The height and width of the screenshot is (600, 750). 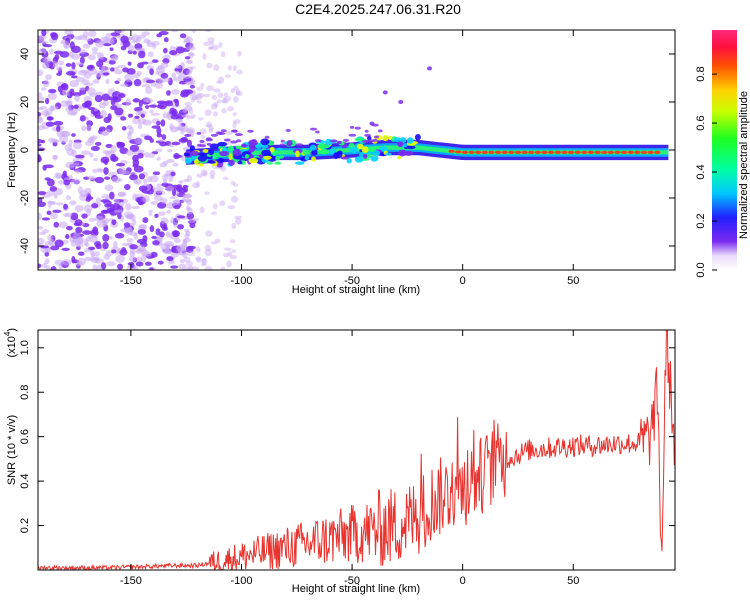 What do you see at coordinates (131, 581) in the screenshot?
I see `x-tick-label: -150` at bounding box center [131, 581].